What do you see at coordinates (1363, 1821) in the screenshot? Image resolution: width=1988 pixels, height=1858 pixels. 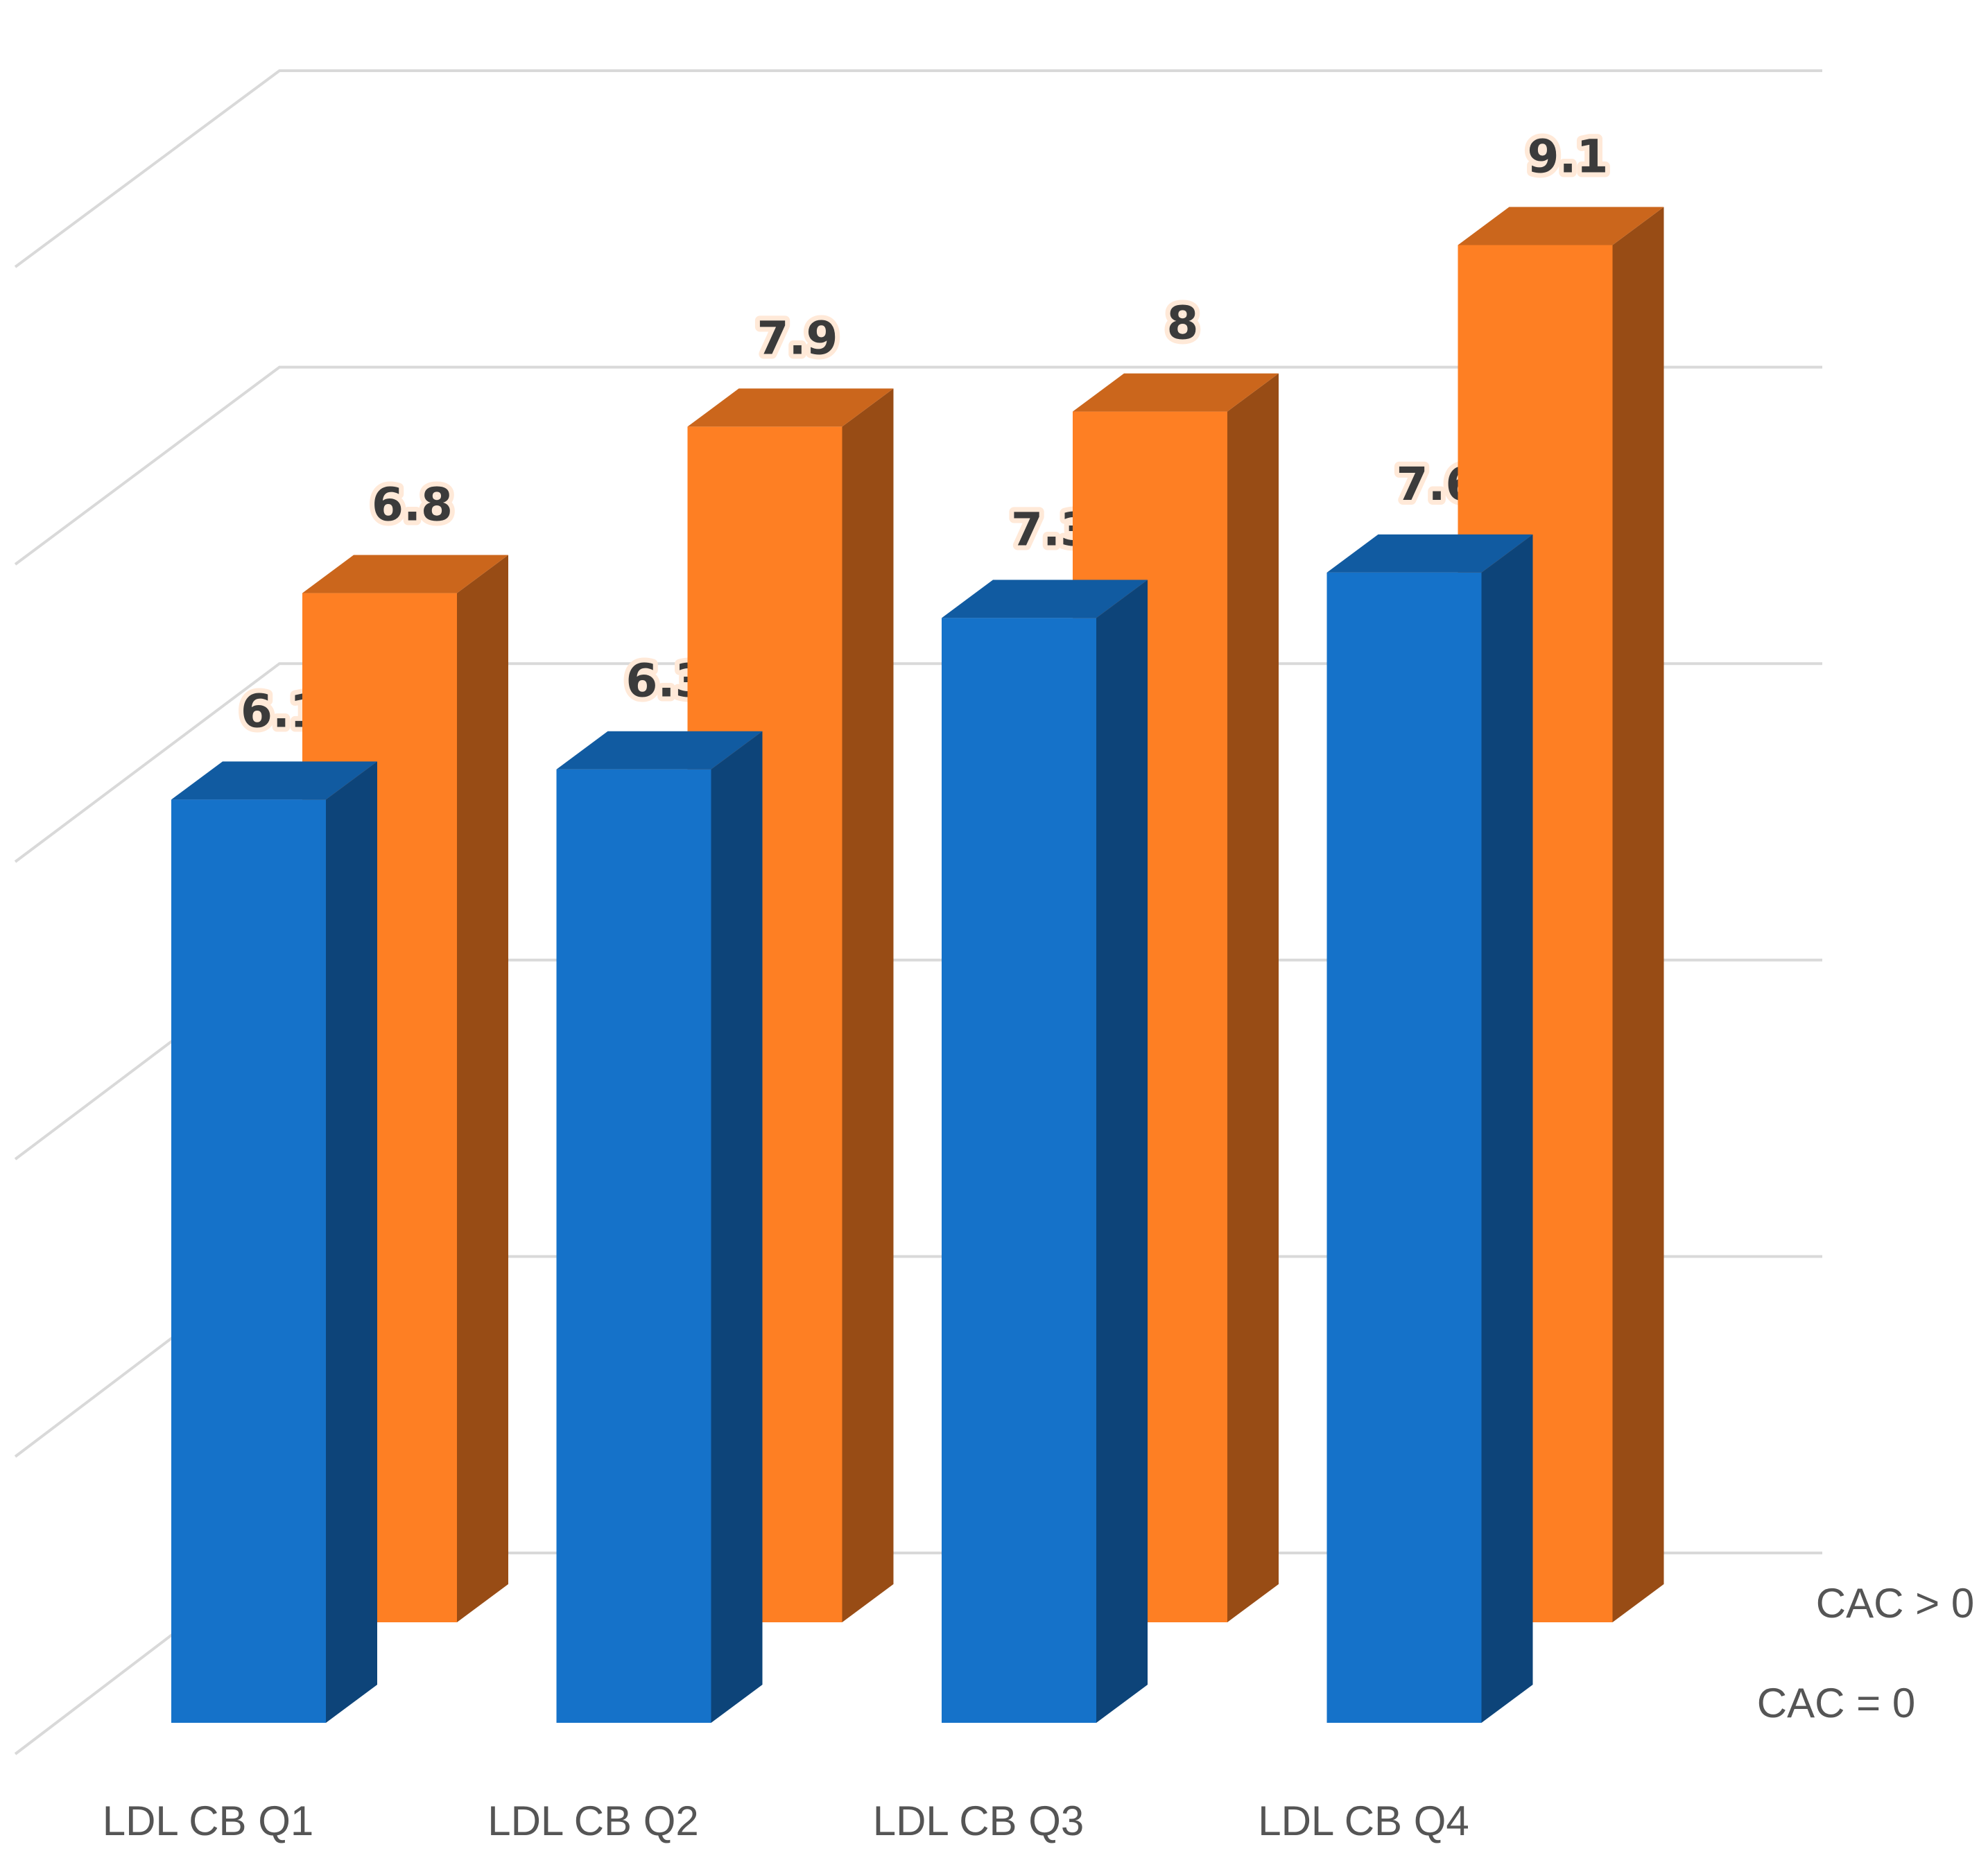 I see `category-label: LDL CB Q4` at bounding box center [1363, 1821].